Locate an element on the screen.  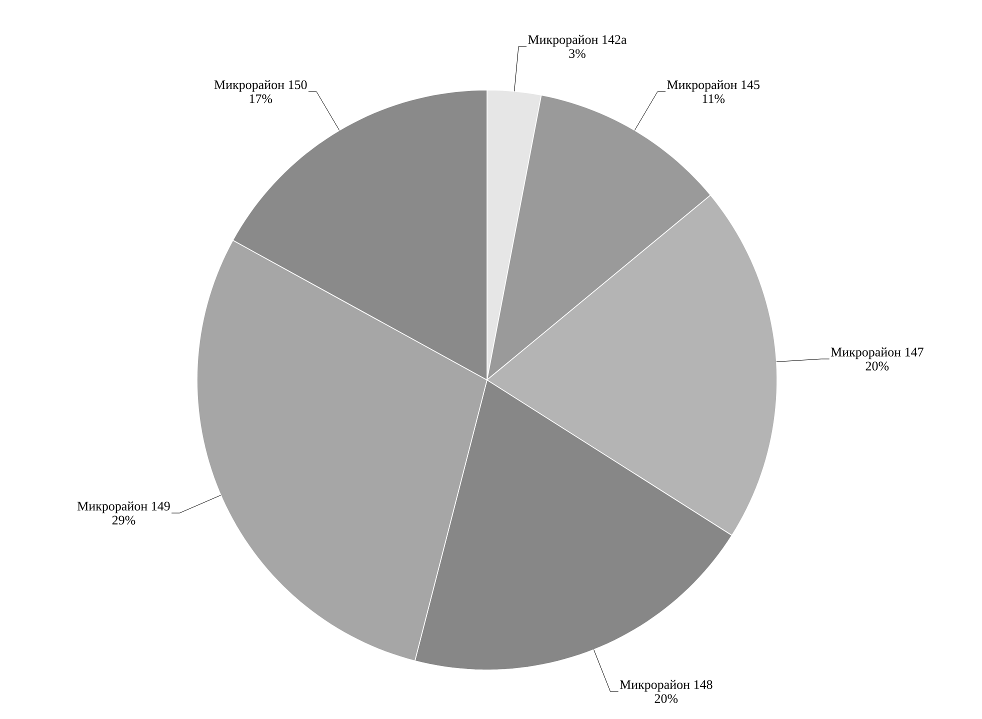
slice-label: Микрорайон 142а is located at coordinates (577, 40).